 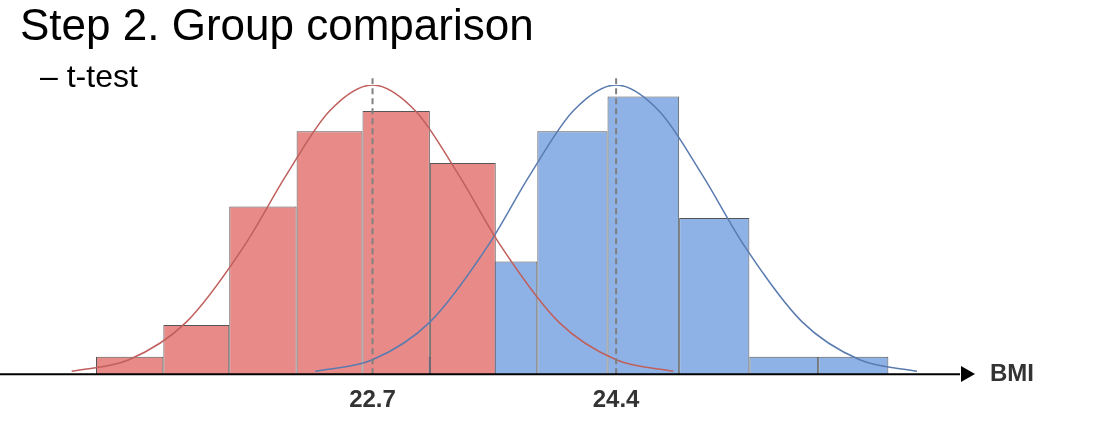 What do you see at coordinates (372, 399) in the screenshot?
I see `x-tick-label: 22.7` at bounding box center [372, 399].